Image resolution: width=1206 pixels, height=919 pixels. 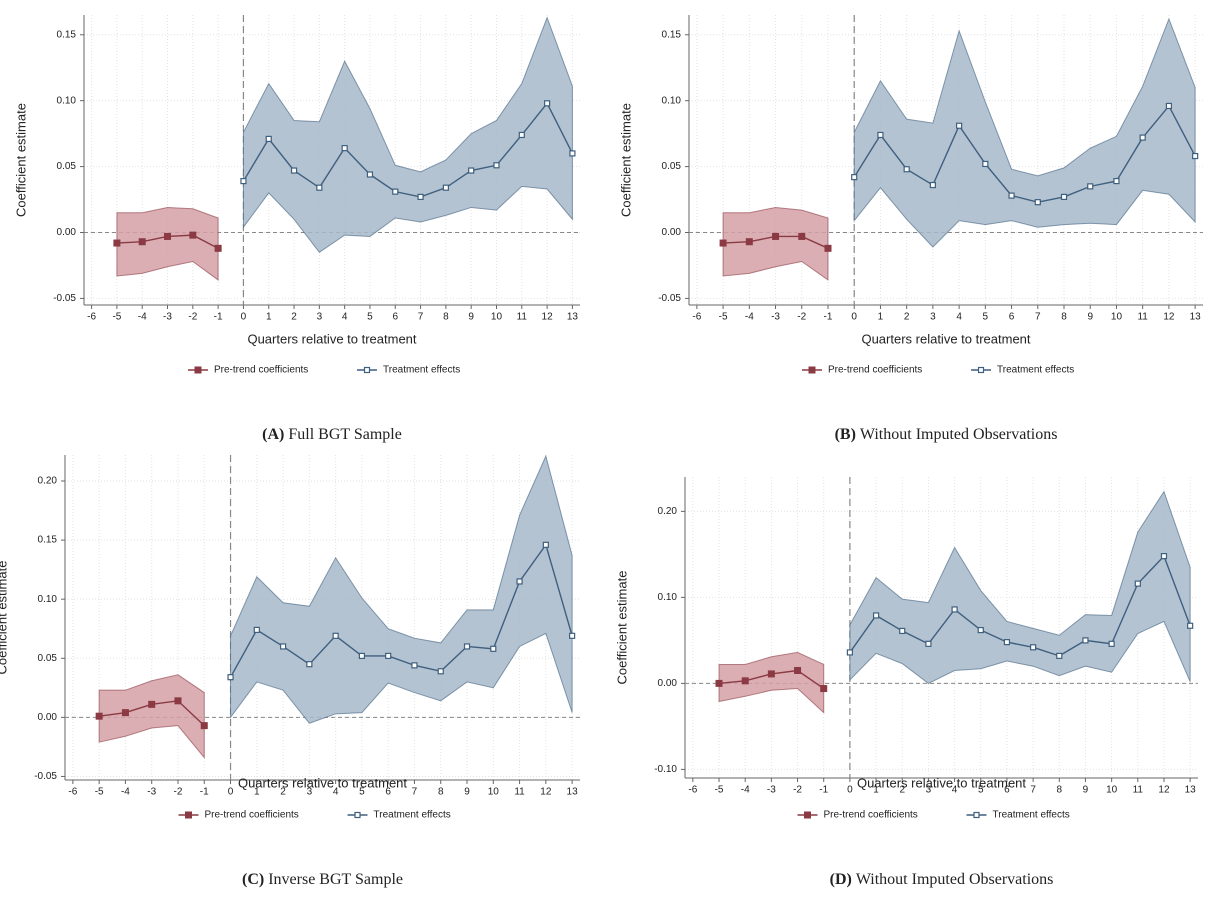 What do you see at coordinates (941, 782) in the screenshot?
I see `x-axis-label: Quarters relative to treatment` at bounding box center [941, 782].